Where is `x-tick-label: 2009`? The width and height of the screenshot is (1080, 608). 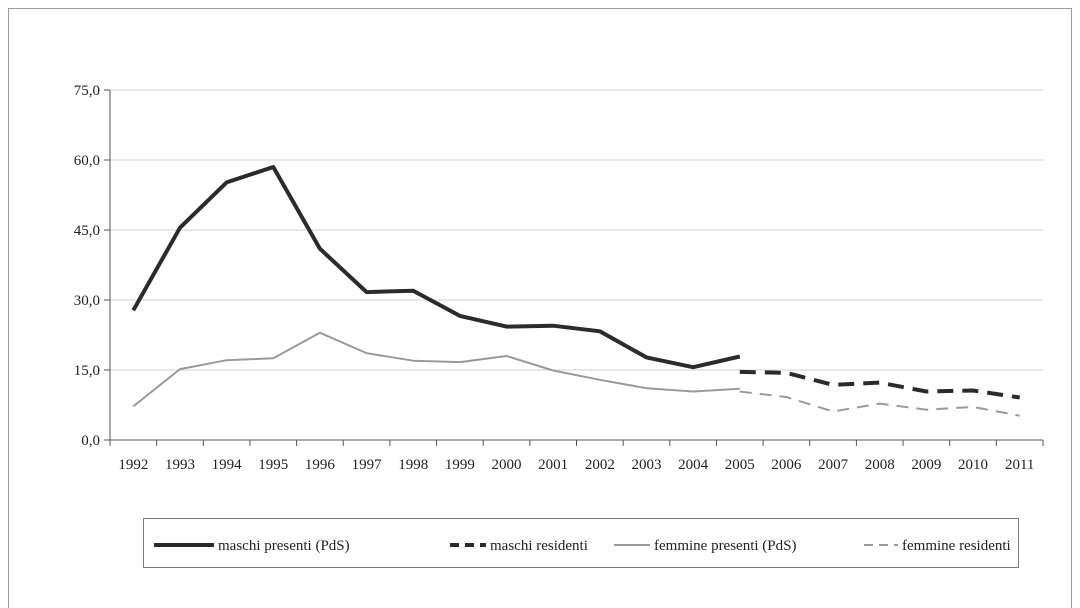
x-tick-label: 2009 is located at coordinates (926, 465).